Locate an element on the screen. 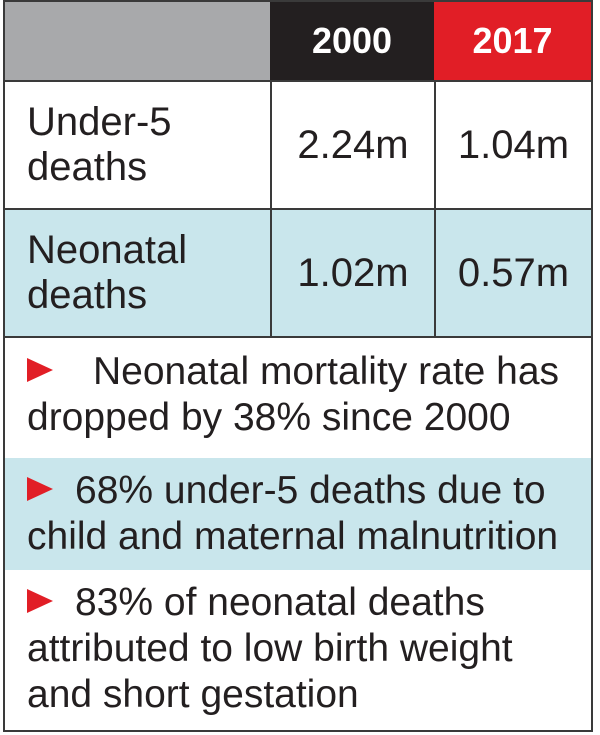 Image resolution: width=600 pixels, height=735 pixels. row-label-line: Neonatal is located at coordinates (107, 250).